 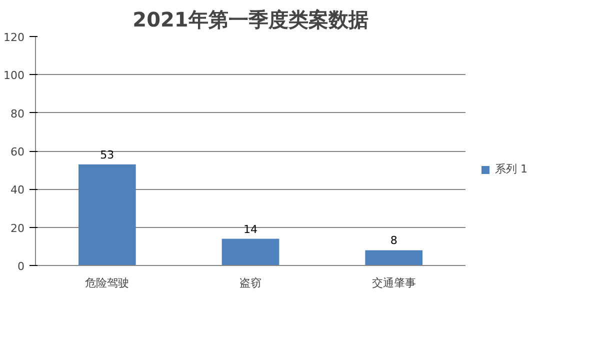 What do you see at coordinates (17, 152) in the screenshot?
I see `y-tick-label: 60` at bounding box center [17, 152].